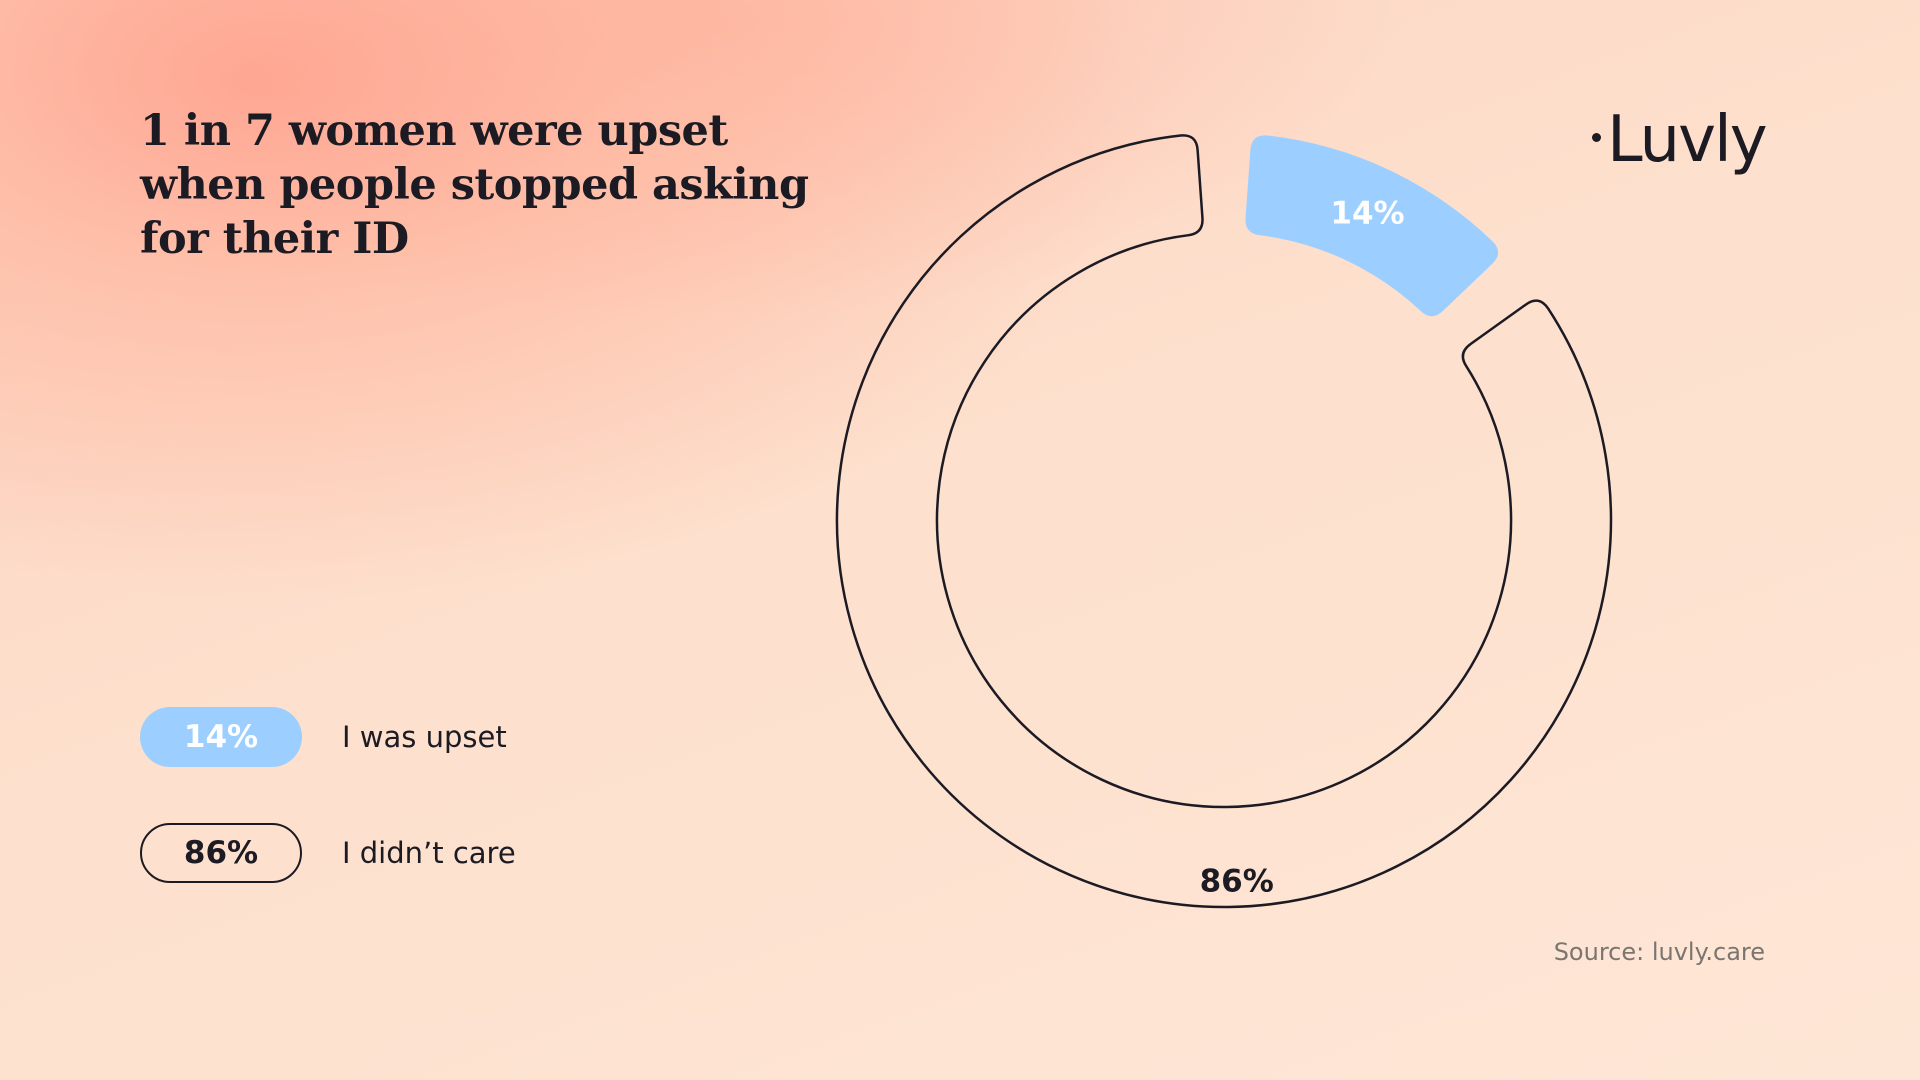 The width and height of the screenshot is (1920, 1080). Describe the element at coordinates (1367, 214) in the screenshot. I see `donut-label-upset: 14%` at that location.